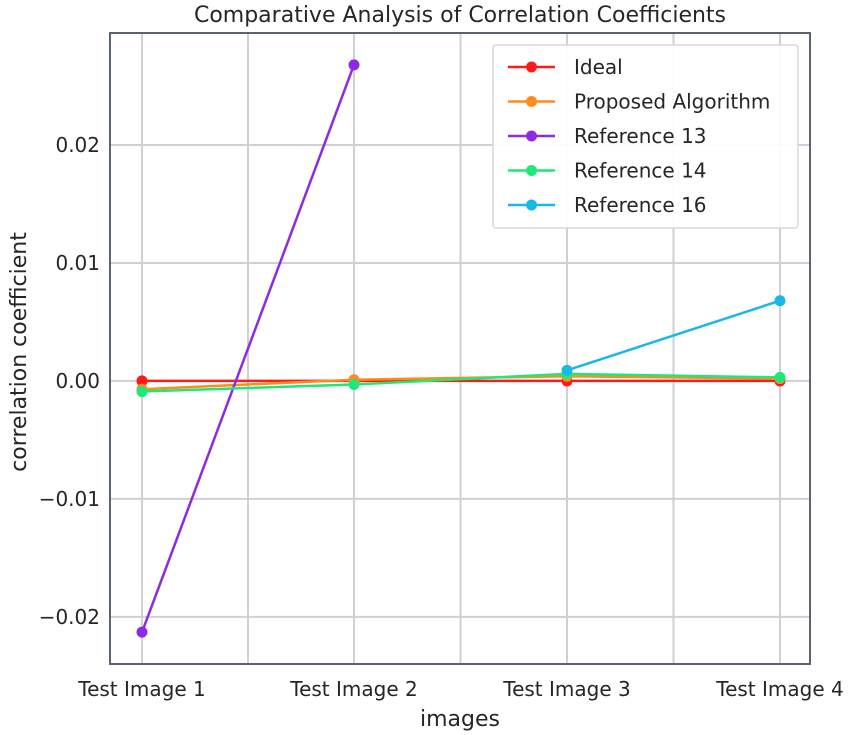 The height and width of the screenshot is (735, 850). Describe the element at coordinates (640, 171) in the screenshot. I see `legend-label: Reference 14` at that location.